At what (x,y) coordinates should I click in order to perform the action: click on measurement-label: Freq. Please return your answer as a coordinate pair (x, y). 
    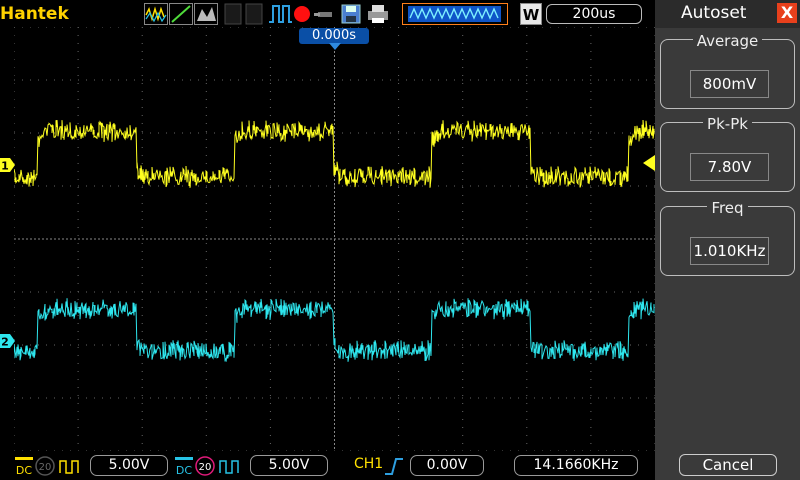
    Looking at the image, I should click on (727, 208).